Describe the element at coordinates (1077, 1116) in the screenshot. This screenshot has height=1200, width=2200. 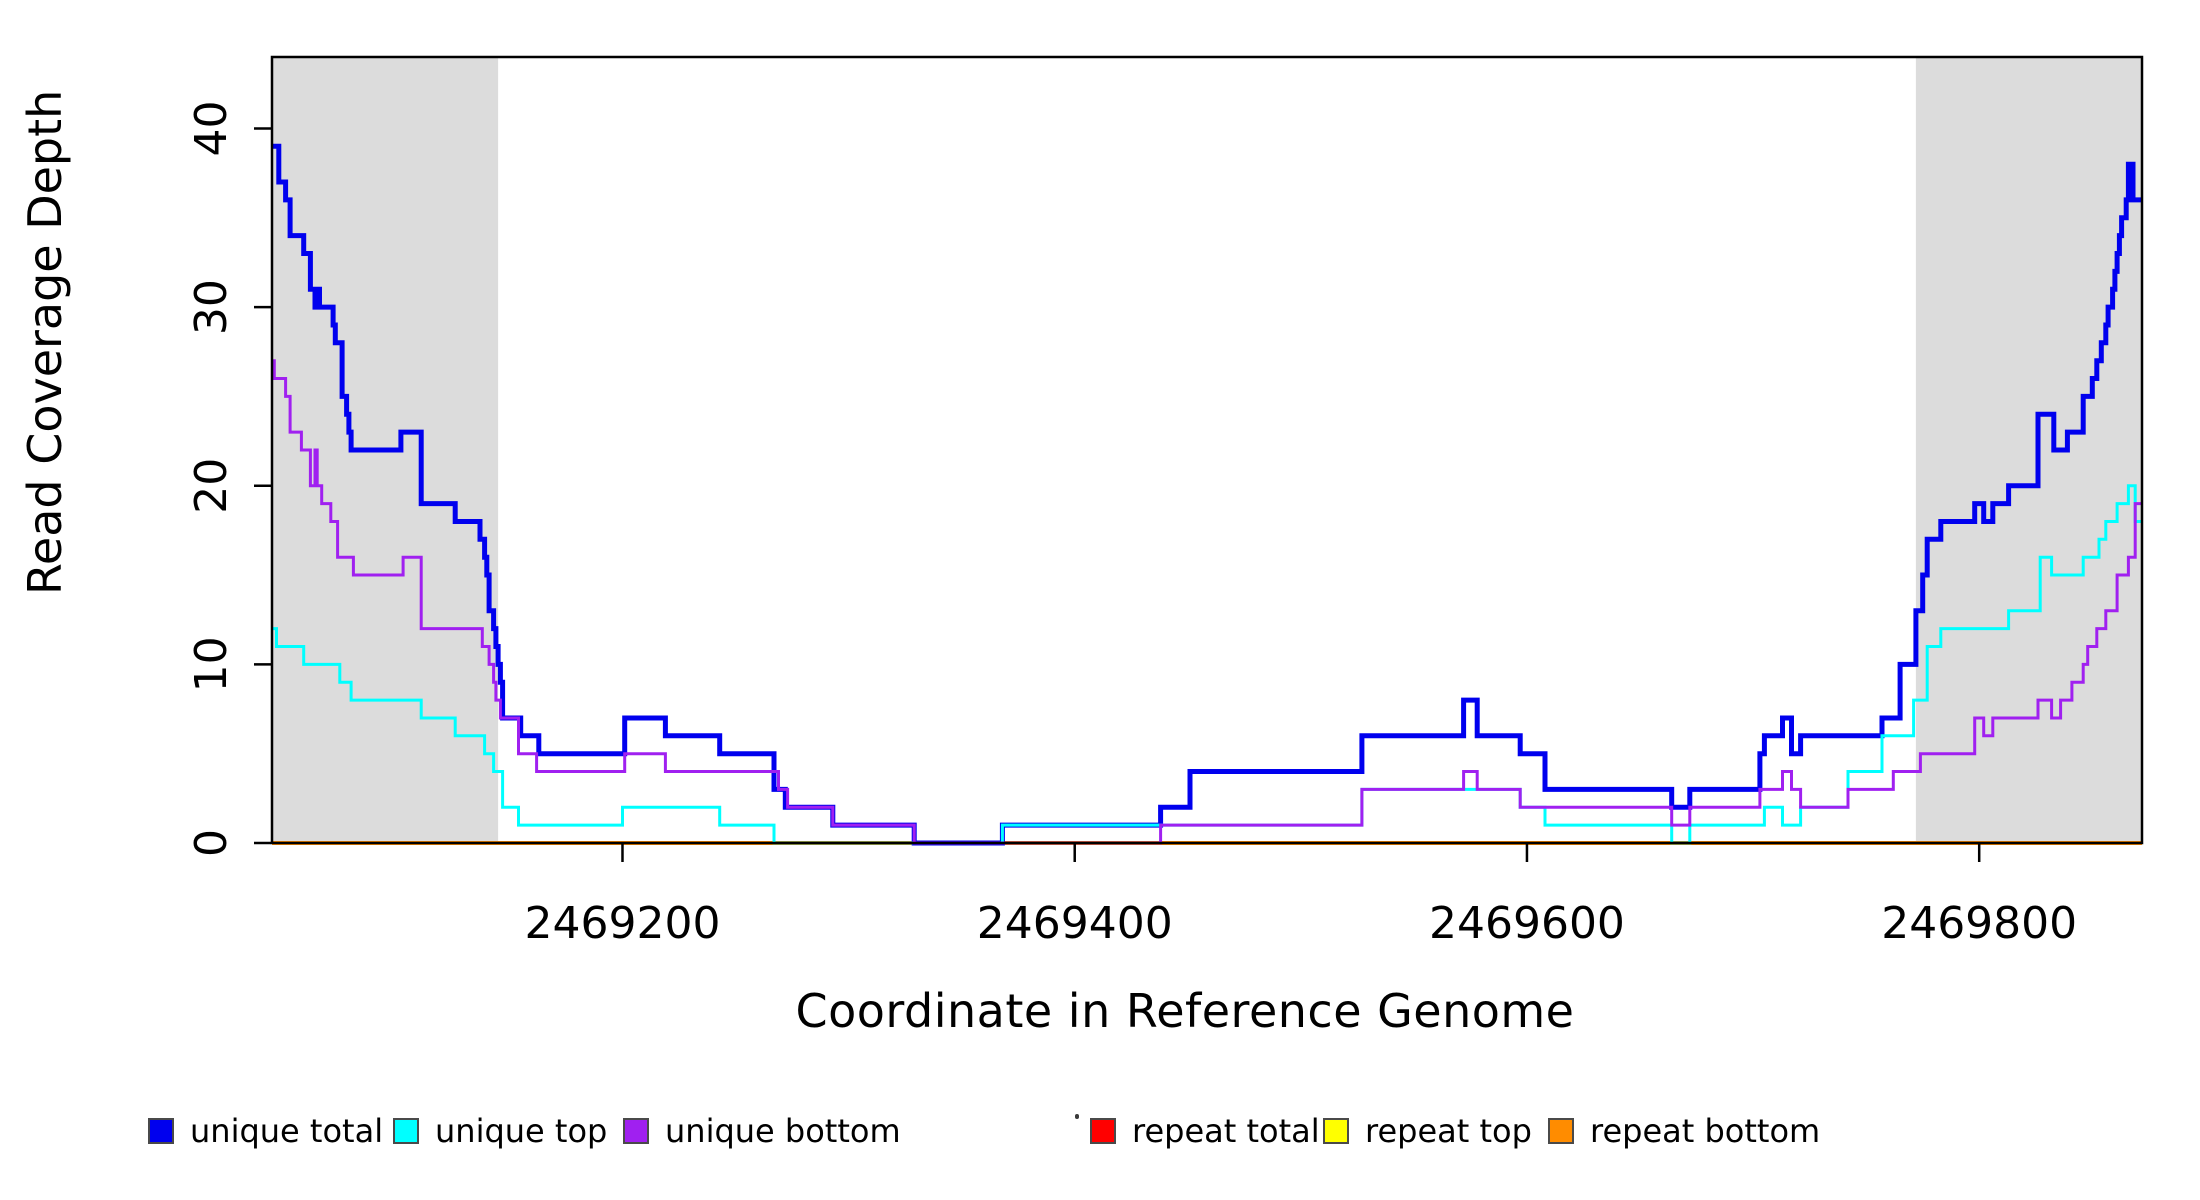
I see `legend-artifact-dot` at that location.